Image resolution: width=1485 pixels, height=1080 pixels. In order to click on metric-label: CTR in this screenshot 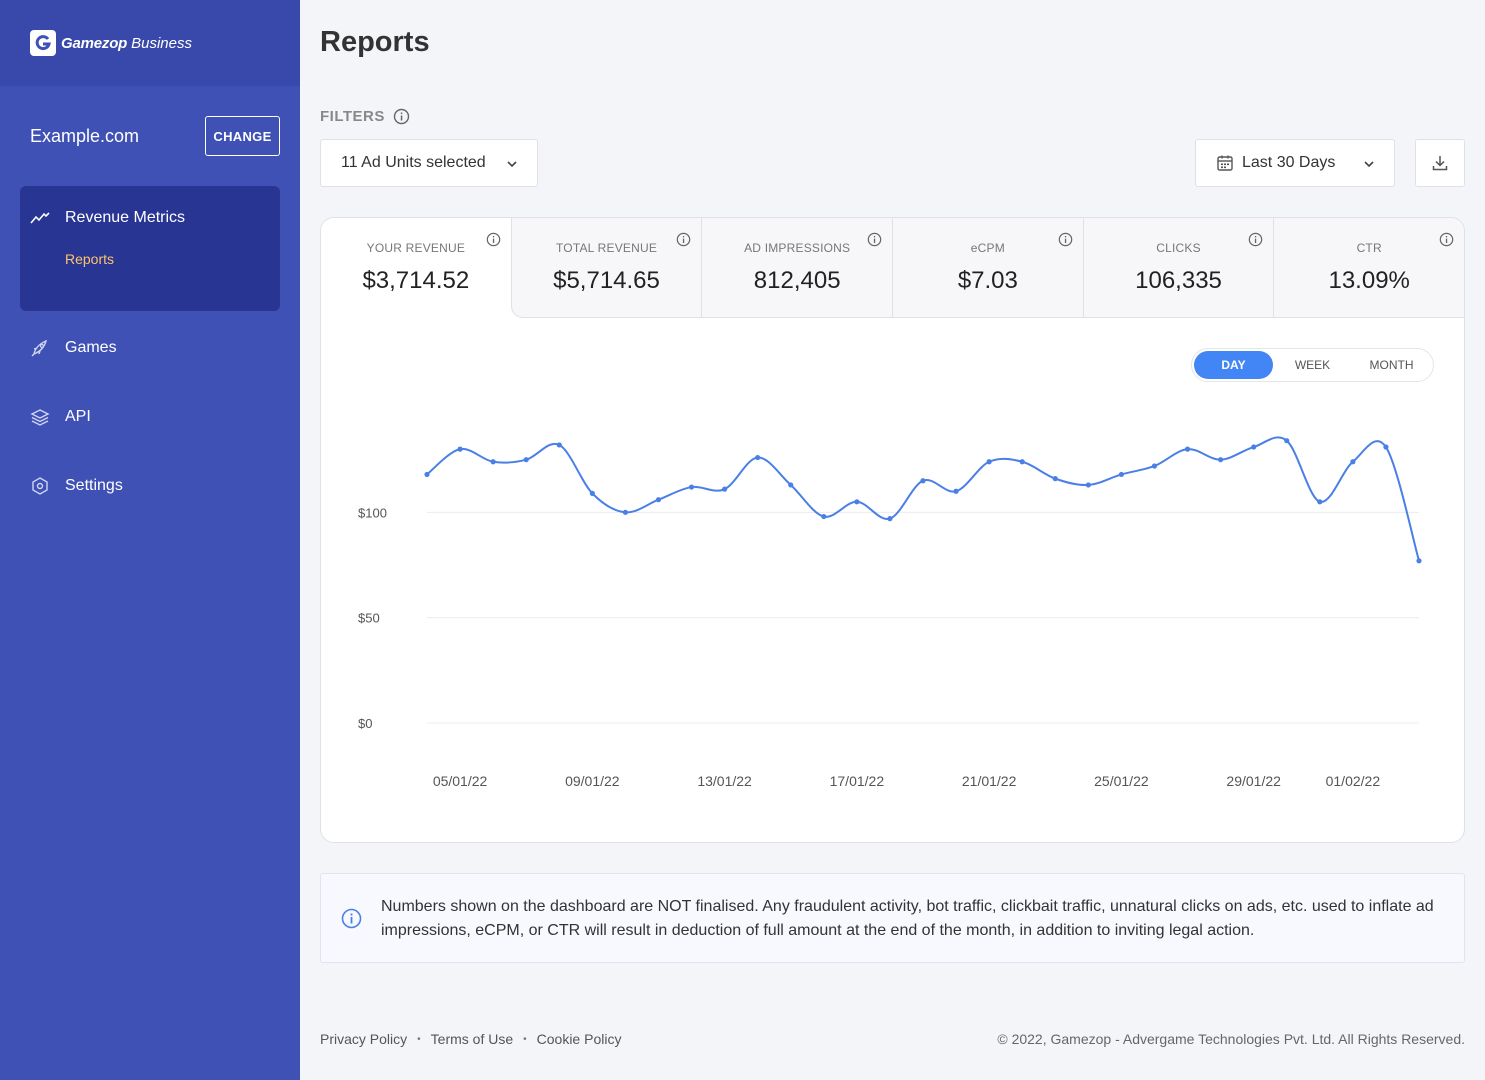, I will do `click(1369, 248)`.